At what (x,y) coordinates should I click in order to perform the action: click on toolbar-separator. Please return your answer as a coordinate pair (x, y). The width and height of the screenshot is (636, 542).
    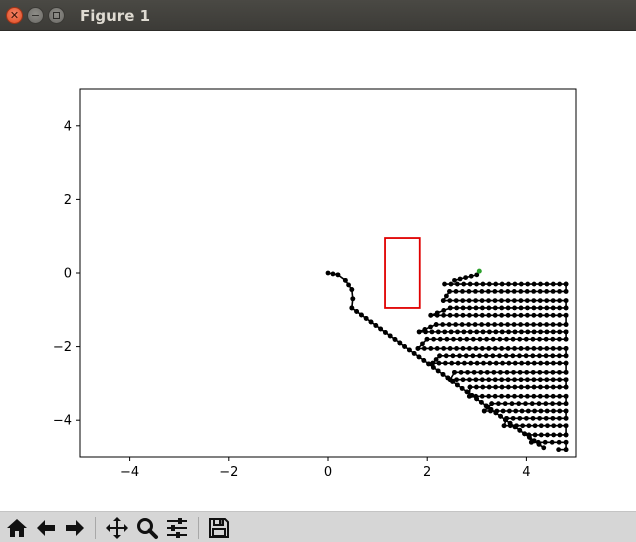
    Looking at the image, I should click on (95, 528).